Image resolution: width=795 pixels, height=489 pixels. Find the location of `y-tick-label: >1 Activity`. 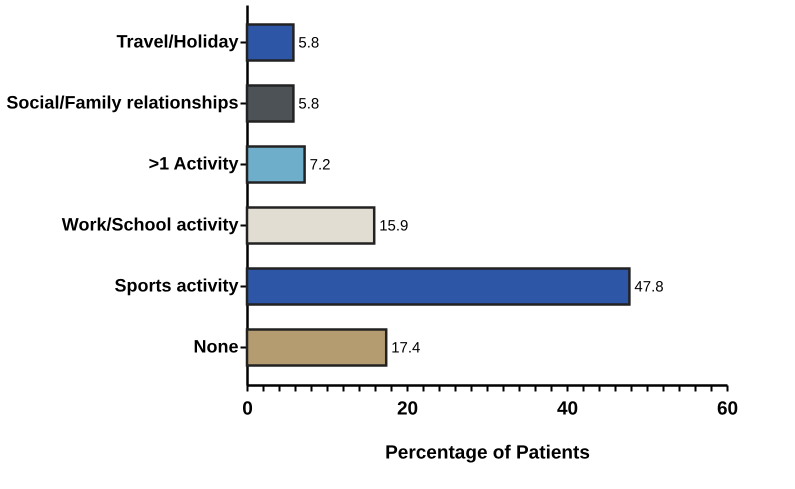

y-tick-label: >1 Activity is located at coordinates (193, 164).